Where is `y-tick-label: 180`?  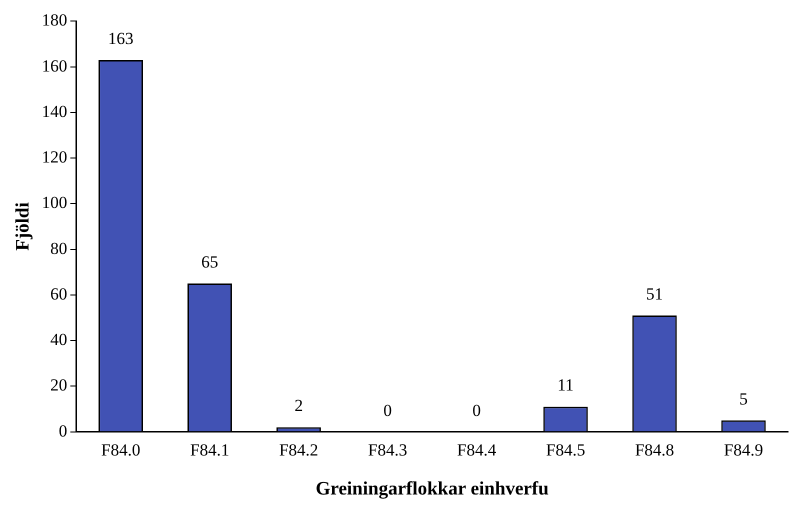 y-tick-label: 180 is located at coordinates (55, 20).